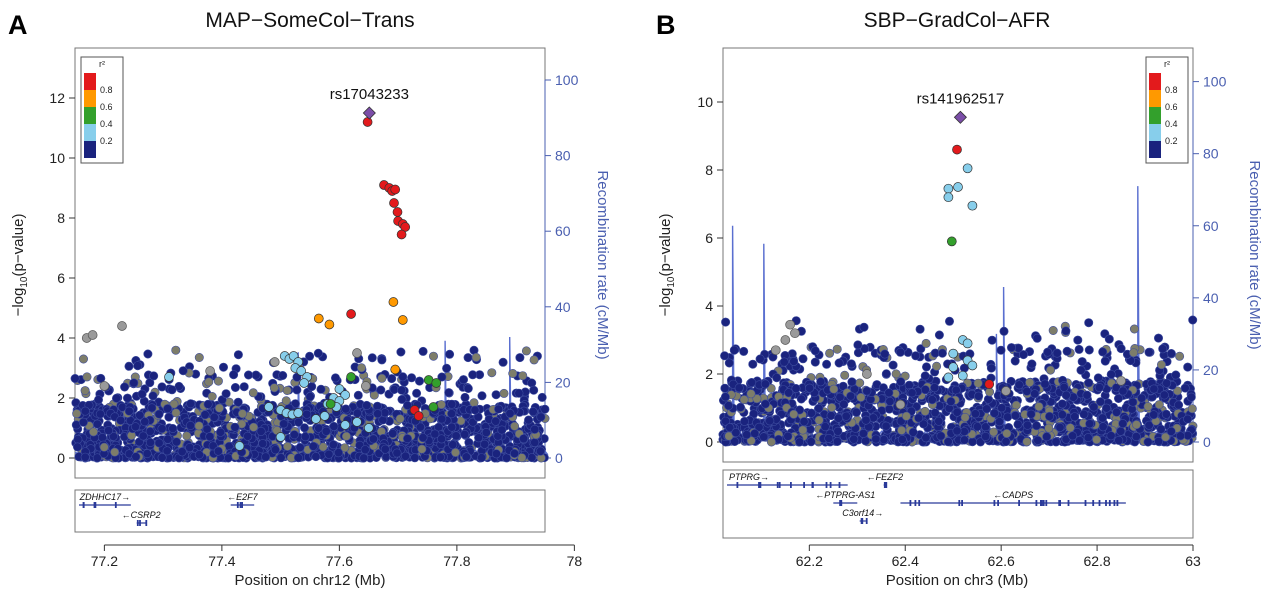  Describe the element at coordinates (1254, 254) in the screenshot. I see `panel-b-ylabel-right: Recombination rate (cM/Mb)` at that location.